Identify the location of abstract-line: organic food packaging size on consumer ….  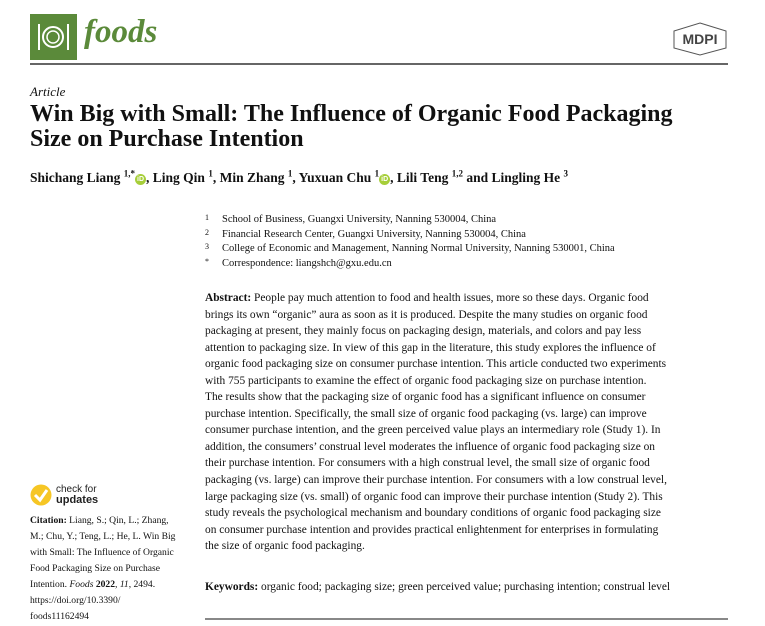
(436, 364).